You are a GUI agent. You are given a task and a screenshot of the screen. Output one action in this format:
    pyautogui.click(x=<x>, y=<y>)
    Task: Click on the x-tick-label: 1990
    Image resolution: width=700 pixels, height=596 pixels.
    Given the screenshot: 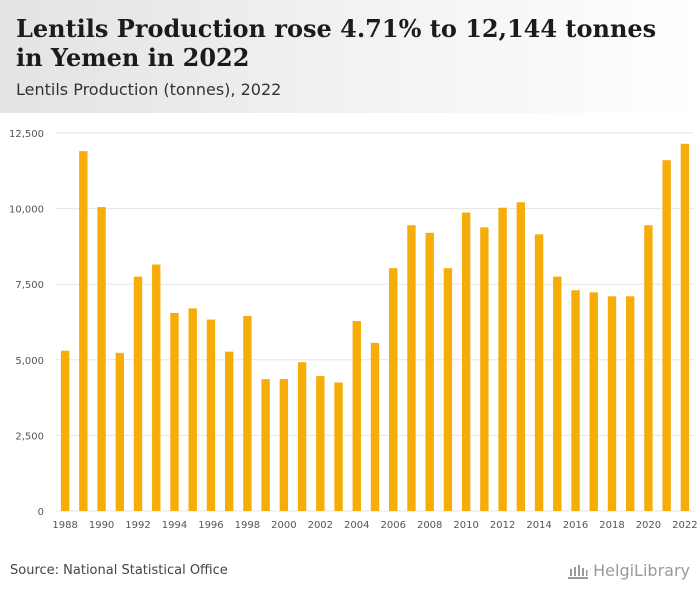 What is the action you would take?
    pyautogui.click(x=101, y=525)
    